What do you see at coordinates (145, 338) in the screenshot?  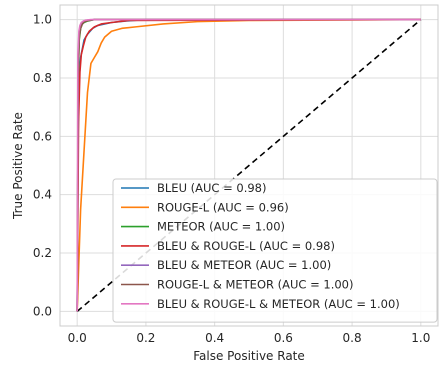 I see `x-tick-label: 0.2` at bounding box center [145, 338].